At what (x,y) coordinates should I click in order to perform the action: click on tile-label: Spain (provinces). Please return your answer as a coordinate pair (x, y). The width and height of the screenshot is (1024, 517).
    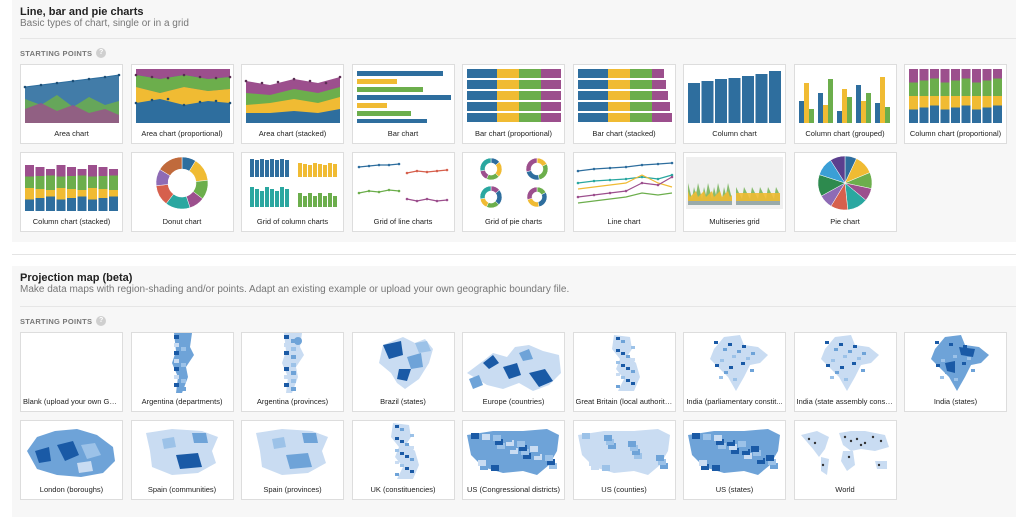
    Looking at the image, I should click on (292, 489).